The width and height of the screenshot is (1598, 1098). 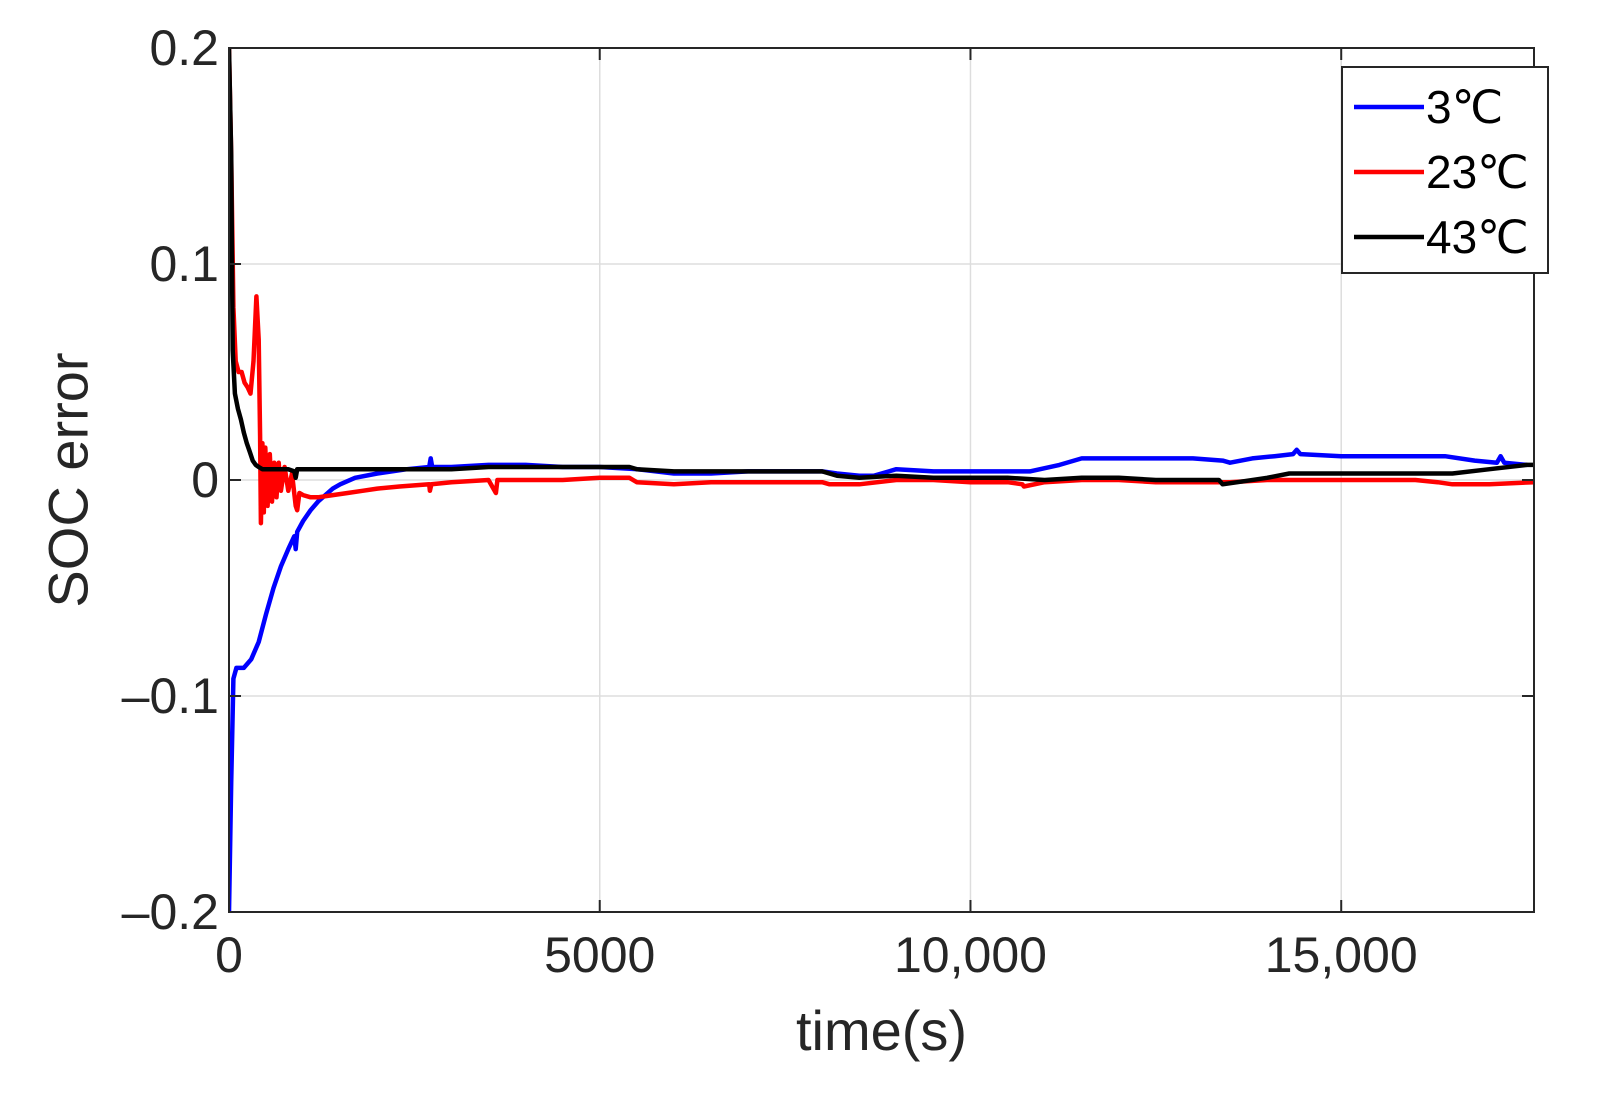 I want to click on x-tick-label-2: 10,000, so click(x=970, y=955).